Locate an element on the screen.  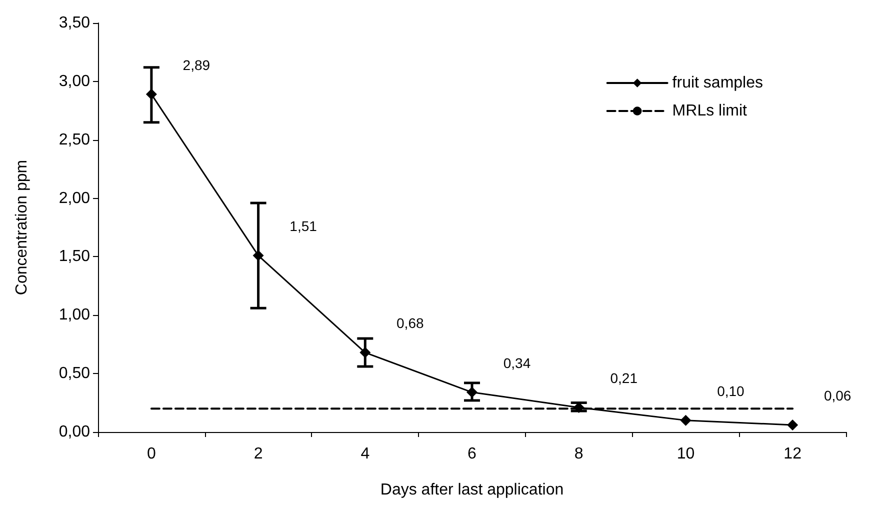
legend-label: fruit samples is located at coordinates (718, 83).